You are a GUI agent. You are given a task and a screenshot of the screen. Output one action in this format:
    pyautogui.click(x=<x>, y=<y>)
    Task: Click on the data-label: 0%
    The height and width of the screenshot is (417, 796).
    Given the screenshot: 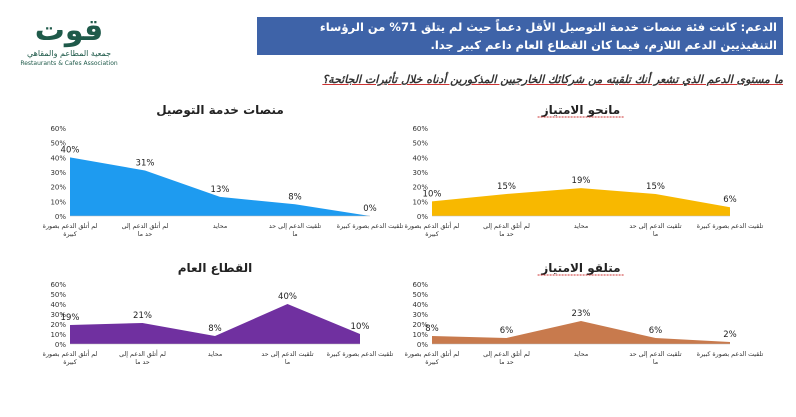 What is the action you would take?
    pyautogui.click(x=370, y=209)
    